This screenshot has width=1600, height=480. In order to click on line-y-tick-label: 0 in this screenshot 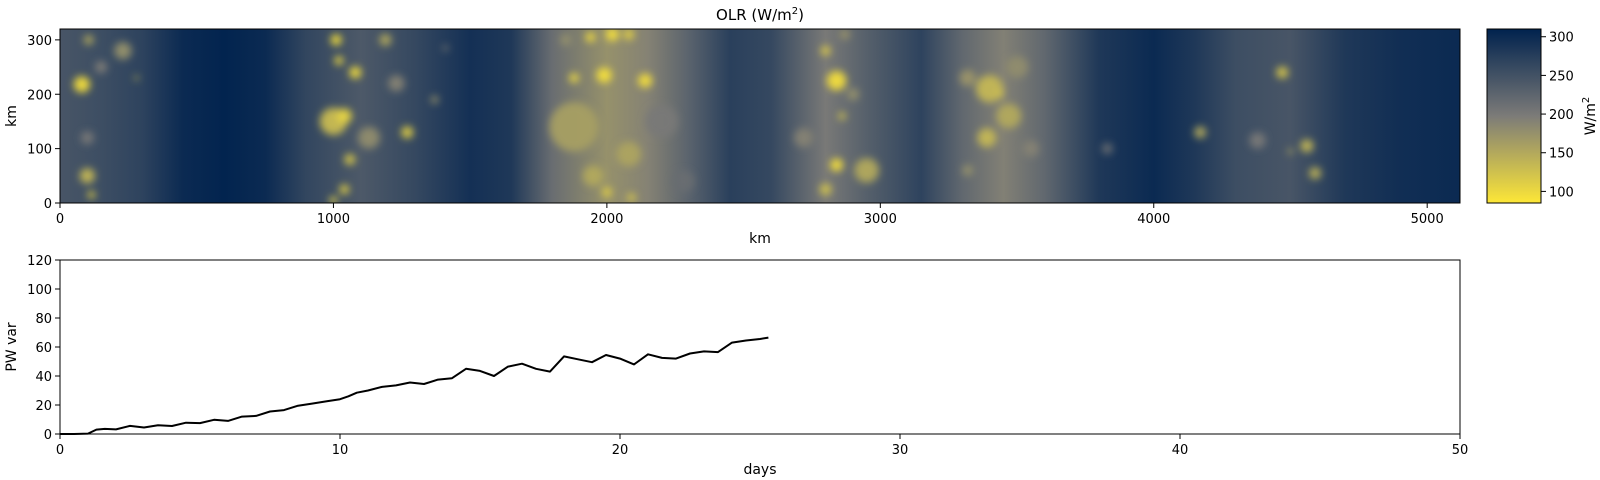, I will do `click(48, 435)`.